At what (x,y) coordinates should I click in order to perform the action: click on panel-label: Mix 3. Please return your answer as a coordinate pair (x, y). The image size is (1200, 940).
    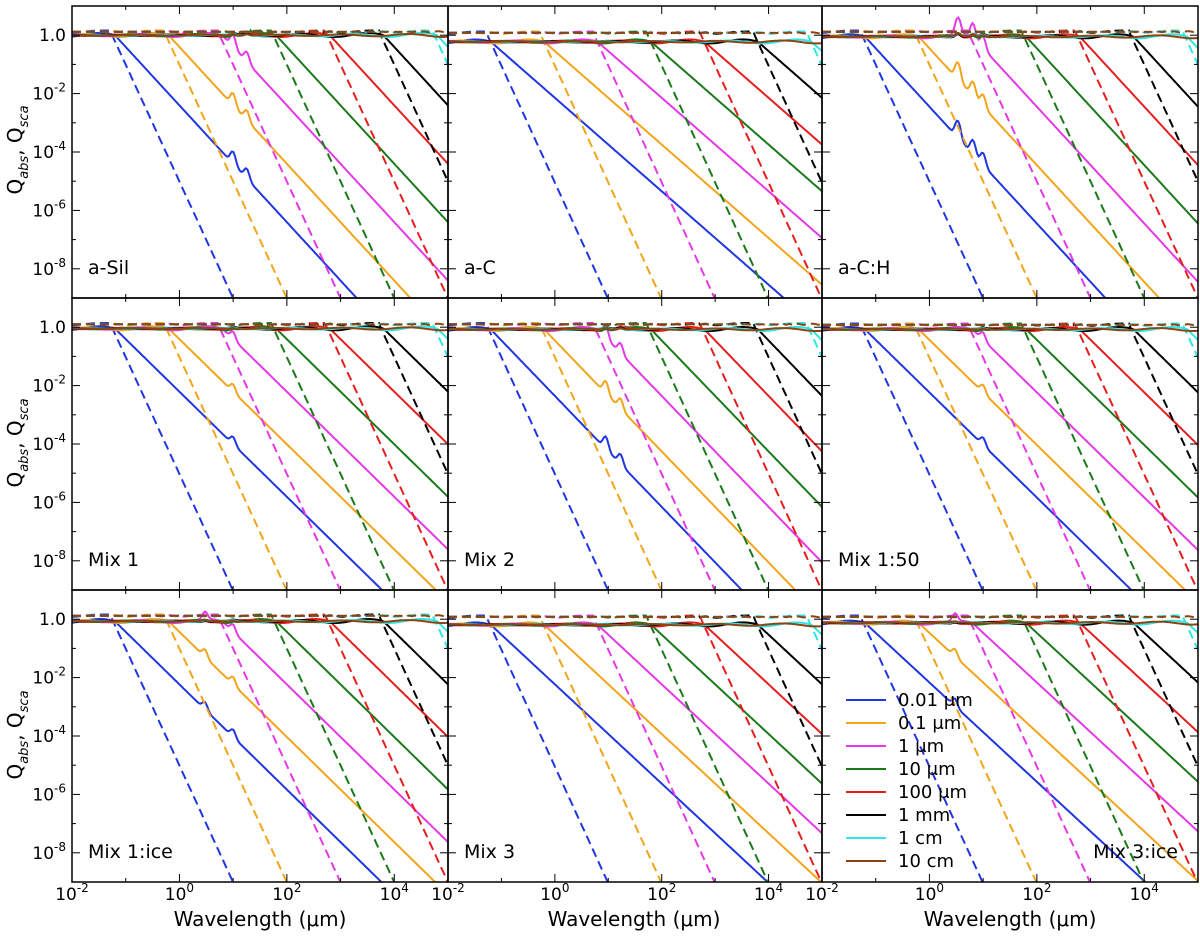
    Looking at the image, I should click on (489, 852).